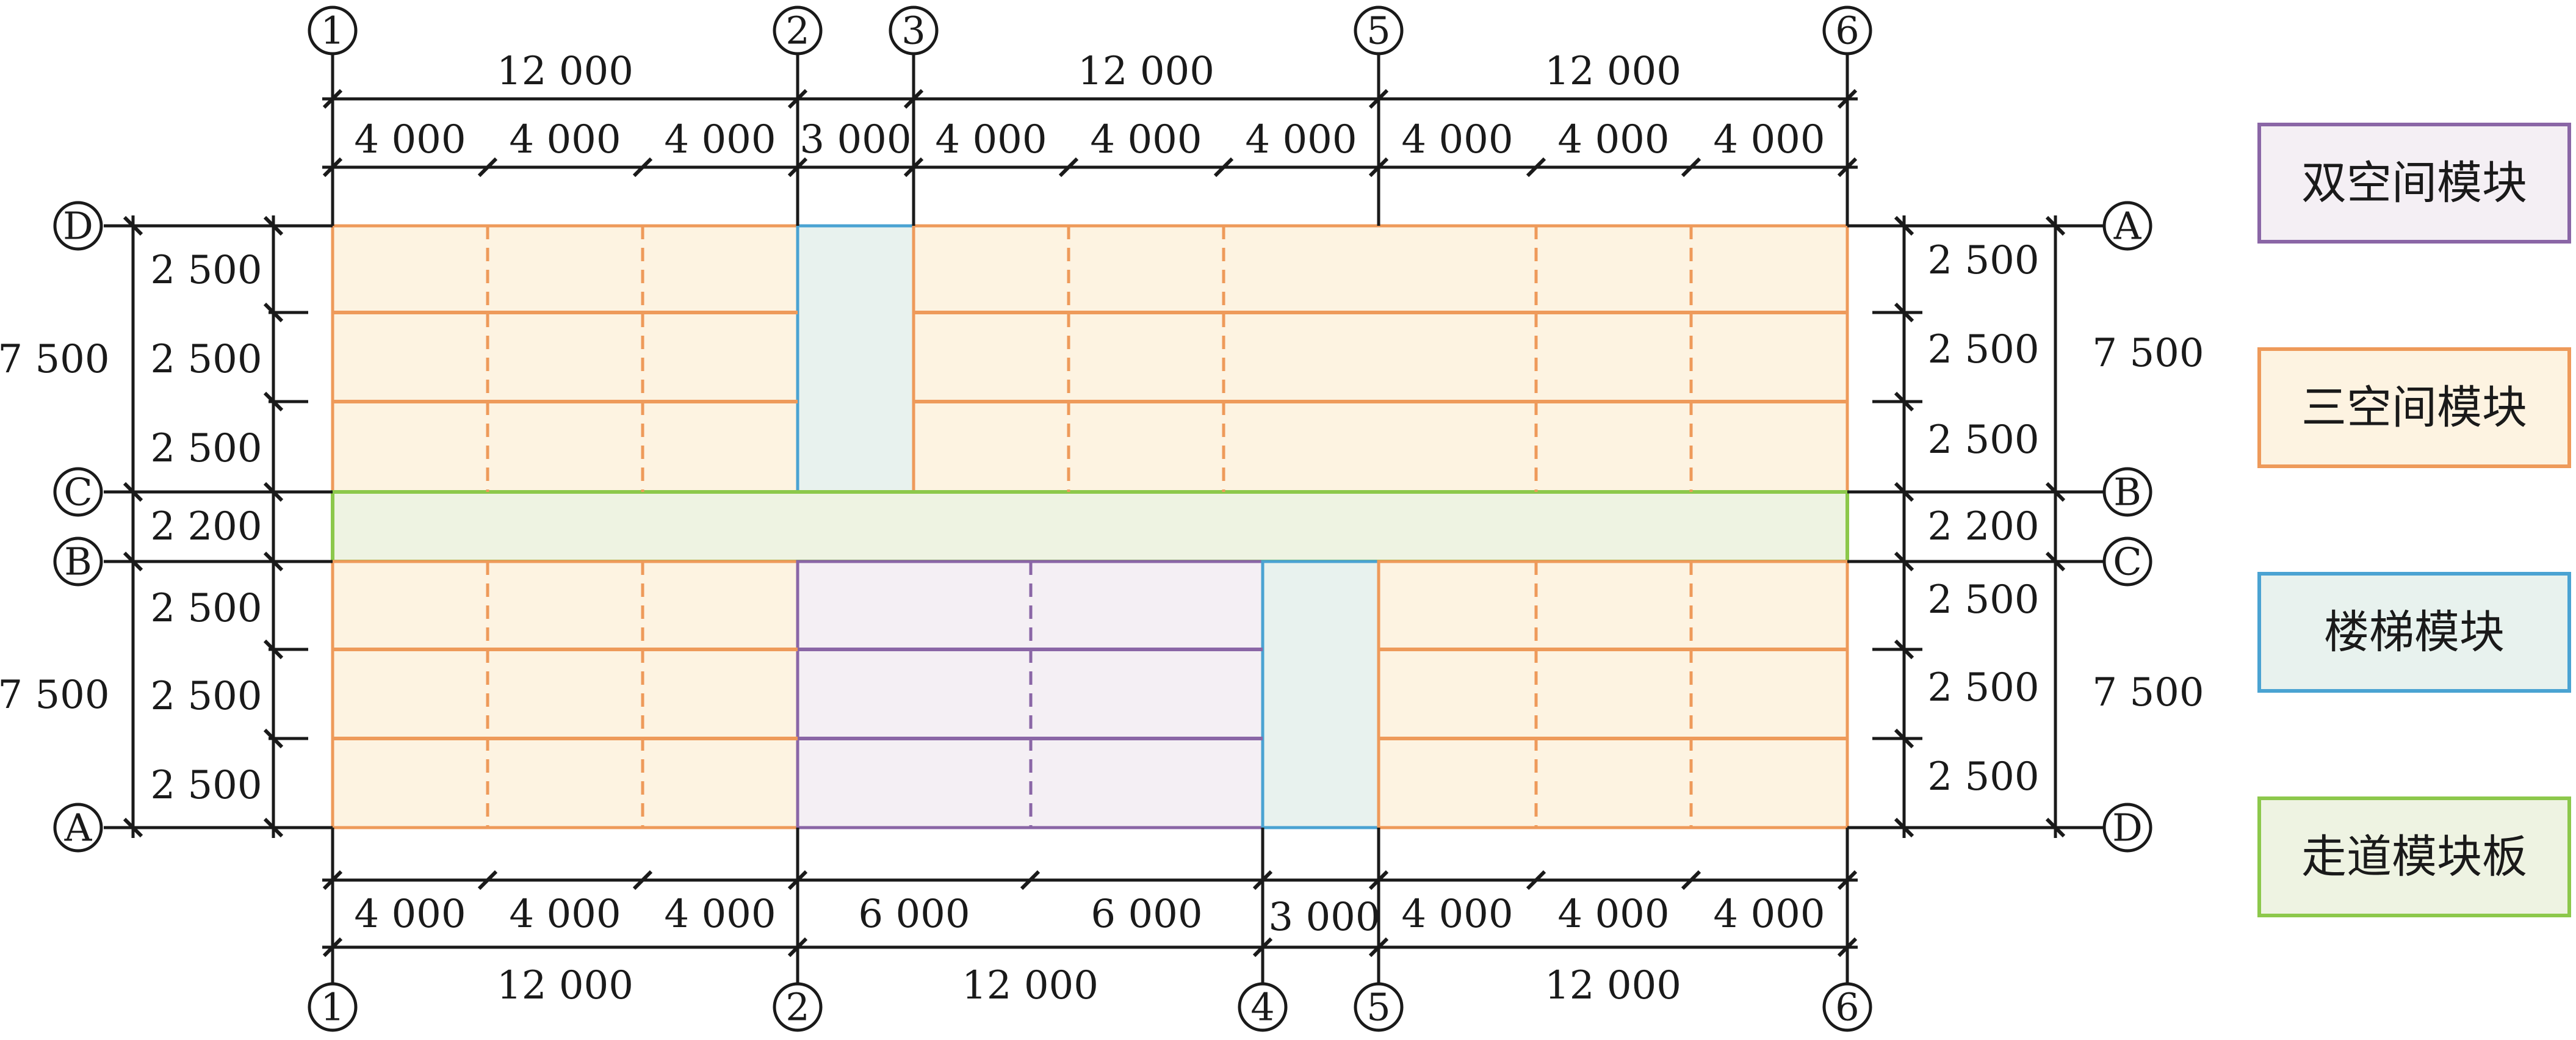  I want to click on stair-module-zone-top, so click(855, 359).